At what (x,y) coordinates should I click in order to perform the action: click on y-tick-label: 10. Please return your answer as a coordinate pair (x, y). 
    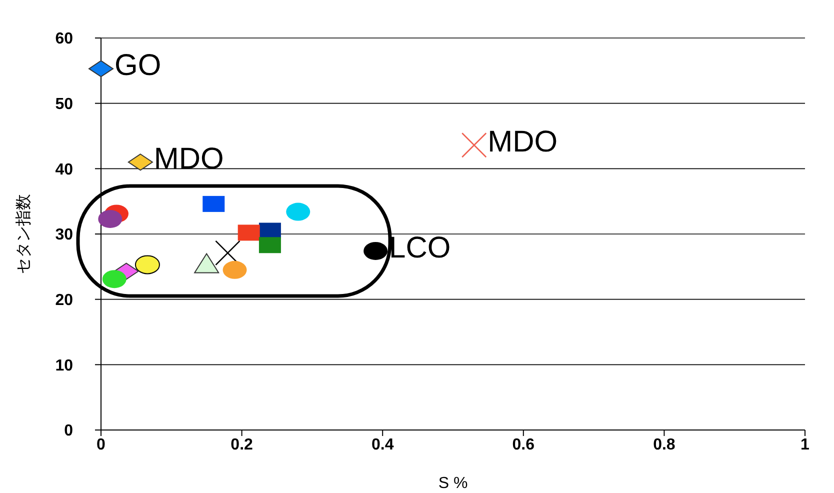
    Looking at the image, I should click on (64, 365).